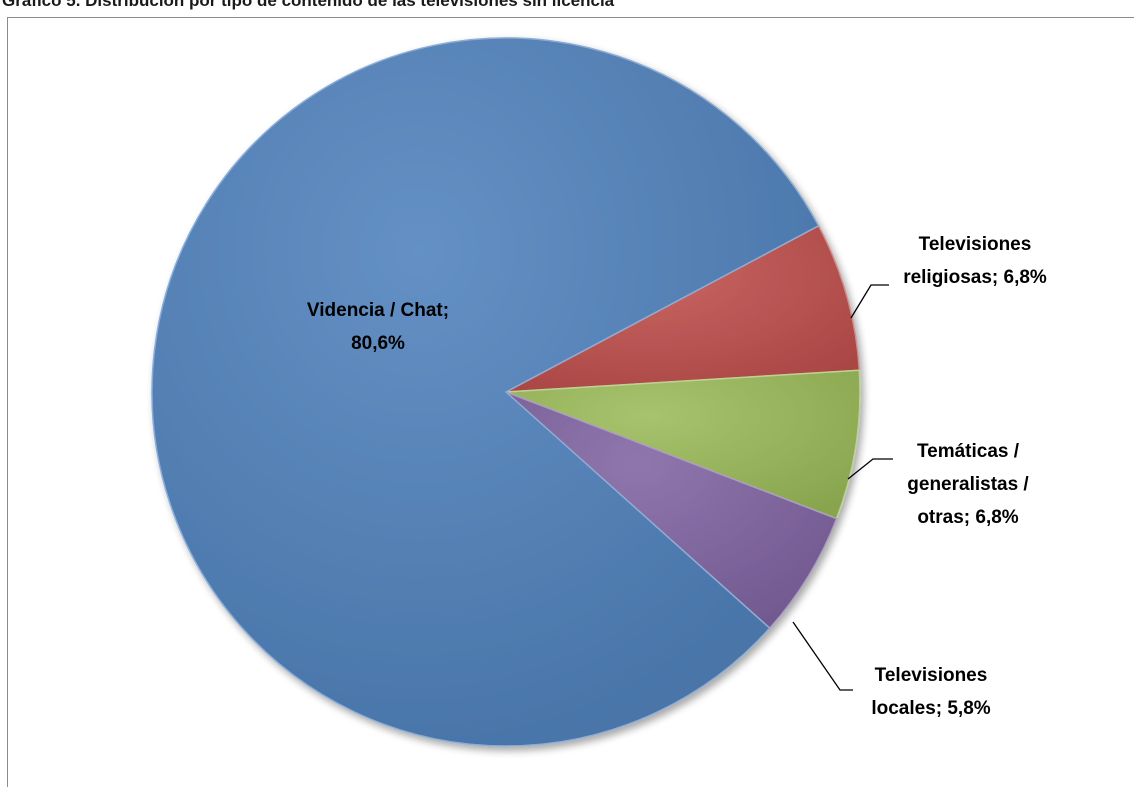 The height and width of the screenshot is (787, 1134). What do you see at coordinates (975, 277) in the screenshot?
I see `slice-label-line: religiosas; 6,8%` at bounding box center [975, 277].